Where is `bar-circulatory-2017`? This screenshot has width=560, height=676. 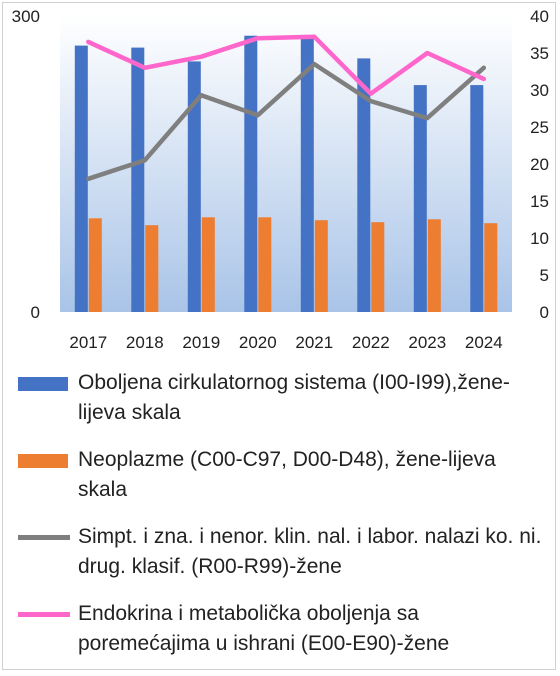
bar-circulatory-2017 is located at coordinates (81, 178).